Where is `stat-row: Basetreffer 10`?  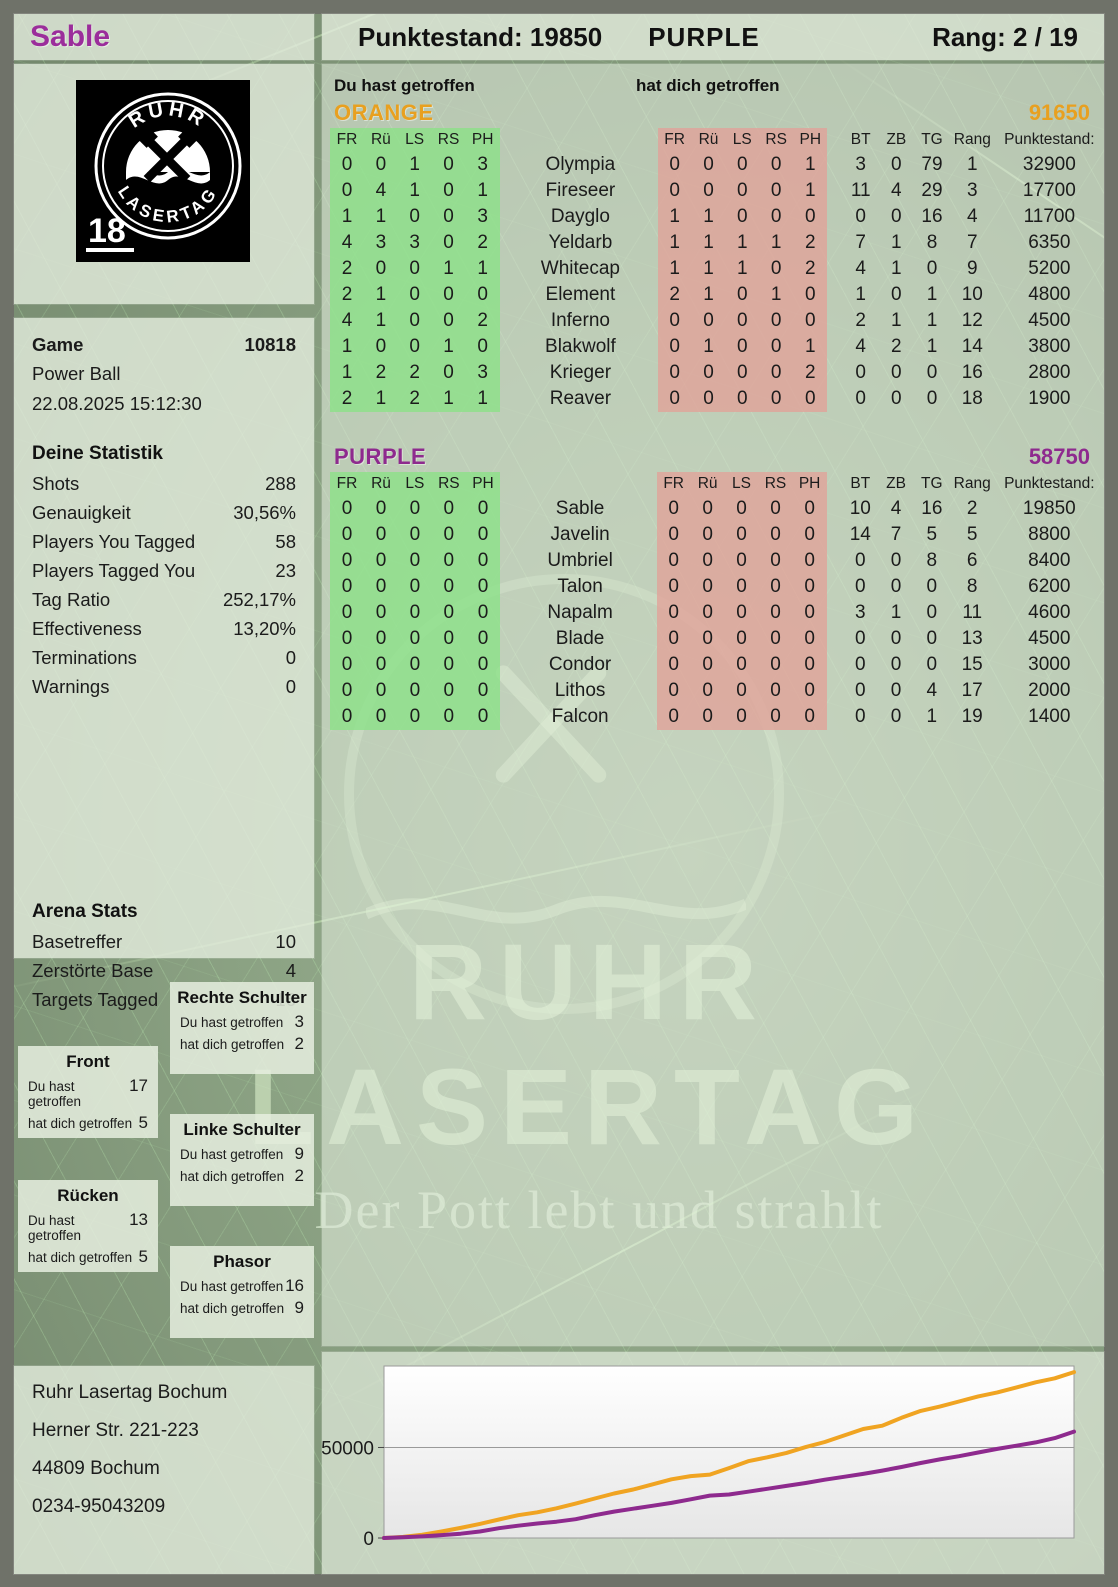 stat-row: Basetreffer 10 is located at coordinates (164, 941).